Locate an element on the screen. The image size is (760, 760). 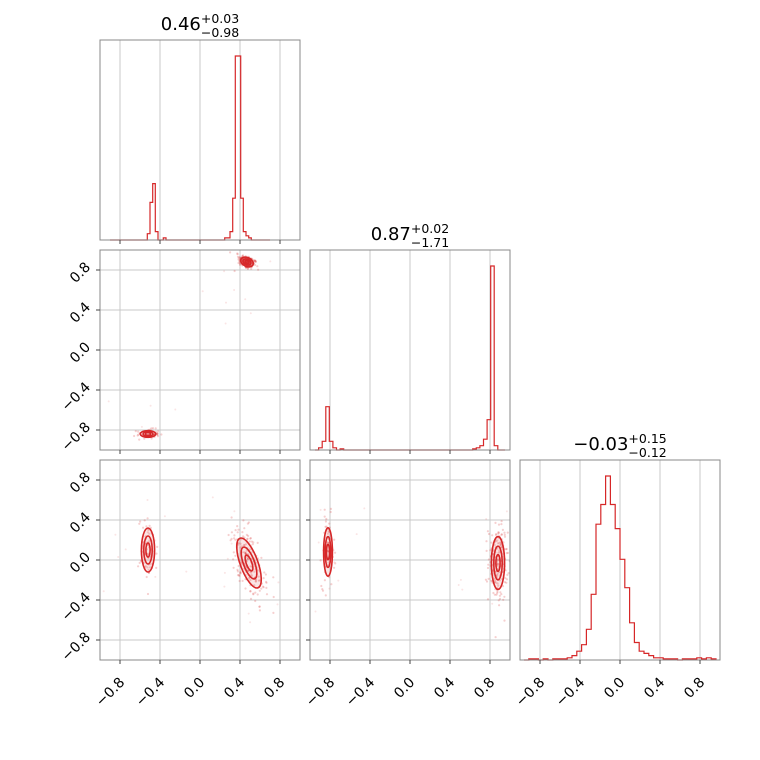
panel-0-0: 0.46+0.03 −0.98 is located at coordinates (200, 127).